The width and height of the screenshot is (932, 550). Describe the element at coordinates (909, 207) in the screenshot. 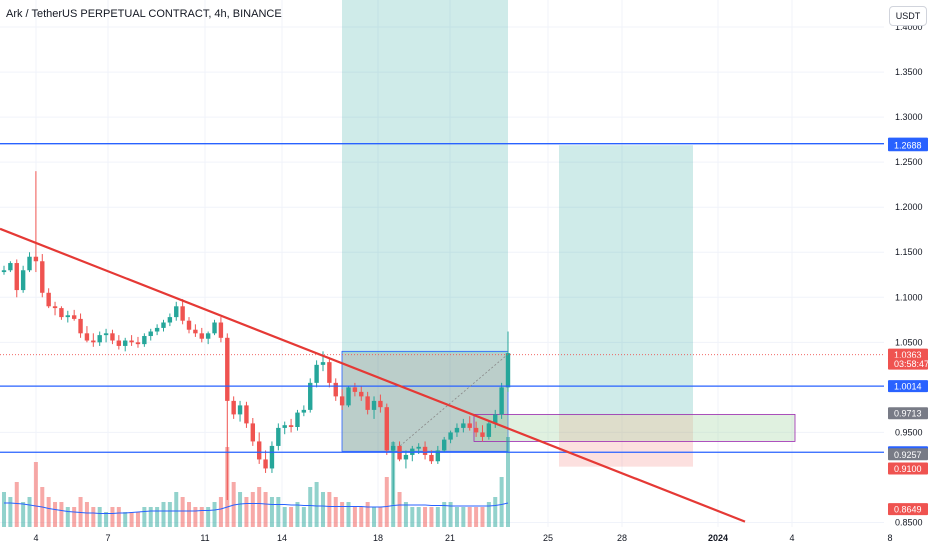

I see `y-tick-label: 1.2000` at that location.